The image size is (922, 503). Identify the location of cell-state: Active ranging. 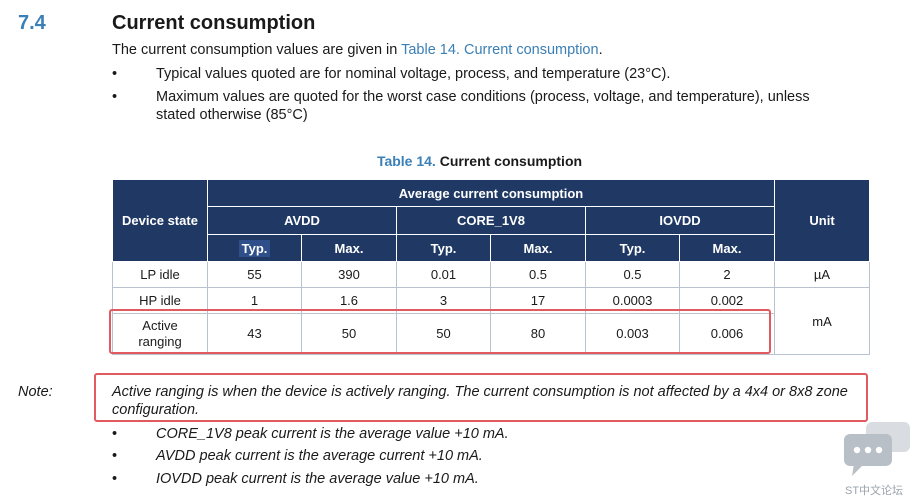
(160, 334).